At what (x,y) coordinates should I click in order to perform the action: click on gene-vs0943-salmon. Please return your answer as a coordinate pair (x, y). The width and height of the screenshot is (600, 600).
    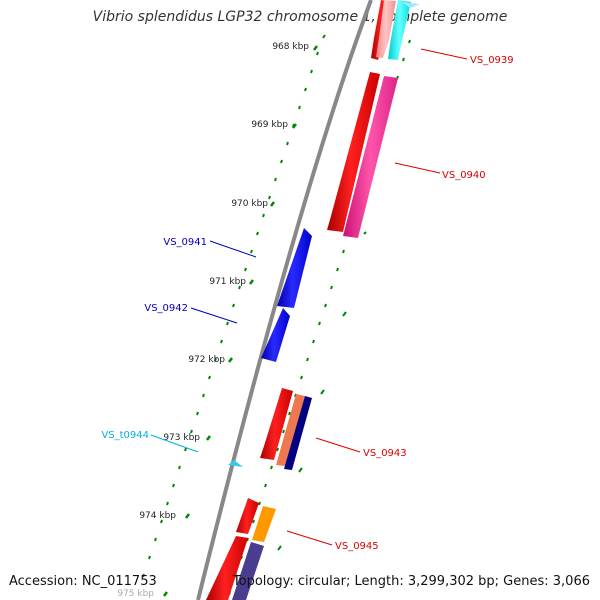
    Looking at the image, I should click on (290, 430).